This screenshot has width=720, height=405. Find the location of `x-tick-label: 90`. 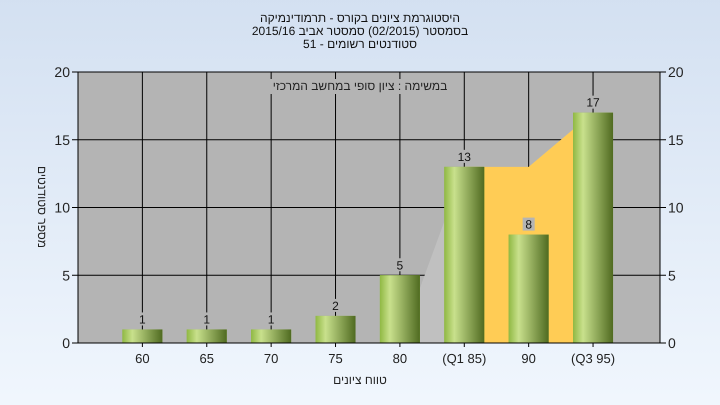

x-tick-label: 90 is located at coordinates (528, 358).